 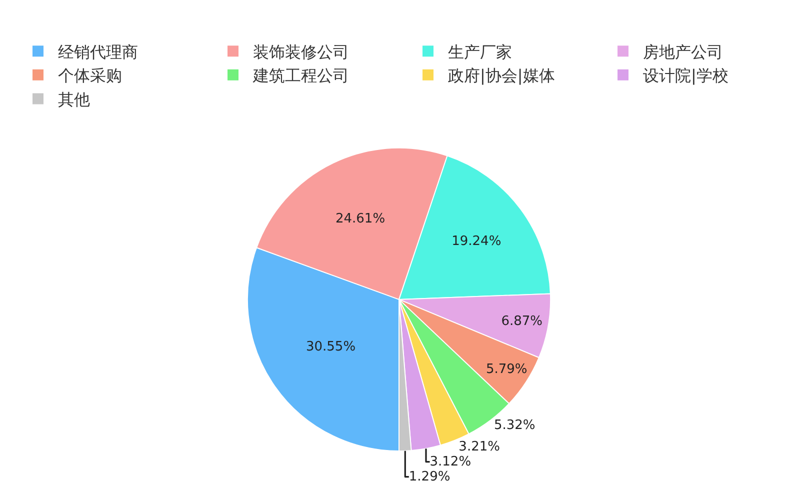 I want to click on data-label: 1.29%, so click(x=429, y=476).